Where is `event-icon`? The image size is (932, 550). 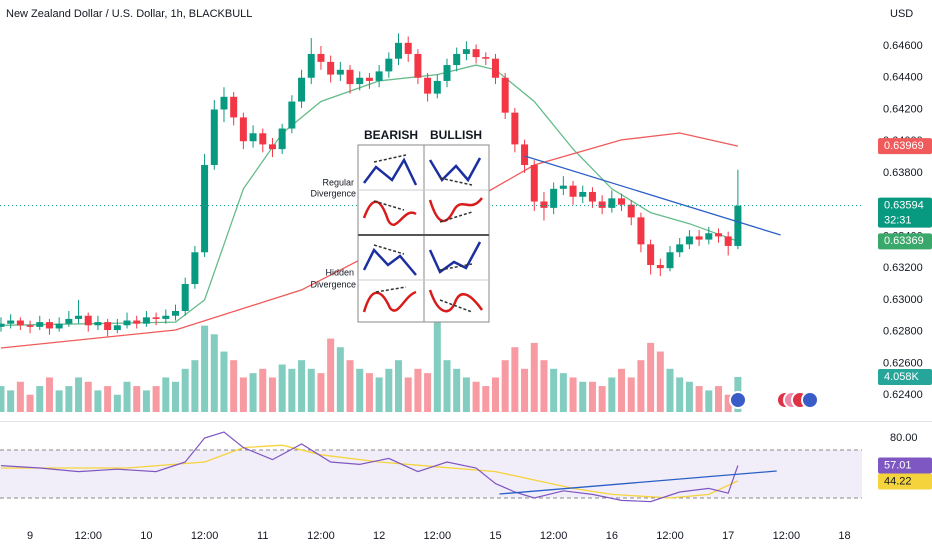
event-icon is located at coordinates (738, 400).